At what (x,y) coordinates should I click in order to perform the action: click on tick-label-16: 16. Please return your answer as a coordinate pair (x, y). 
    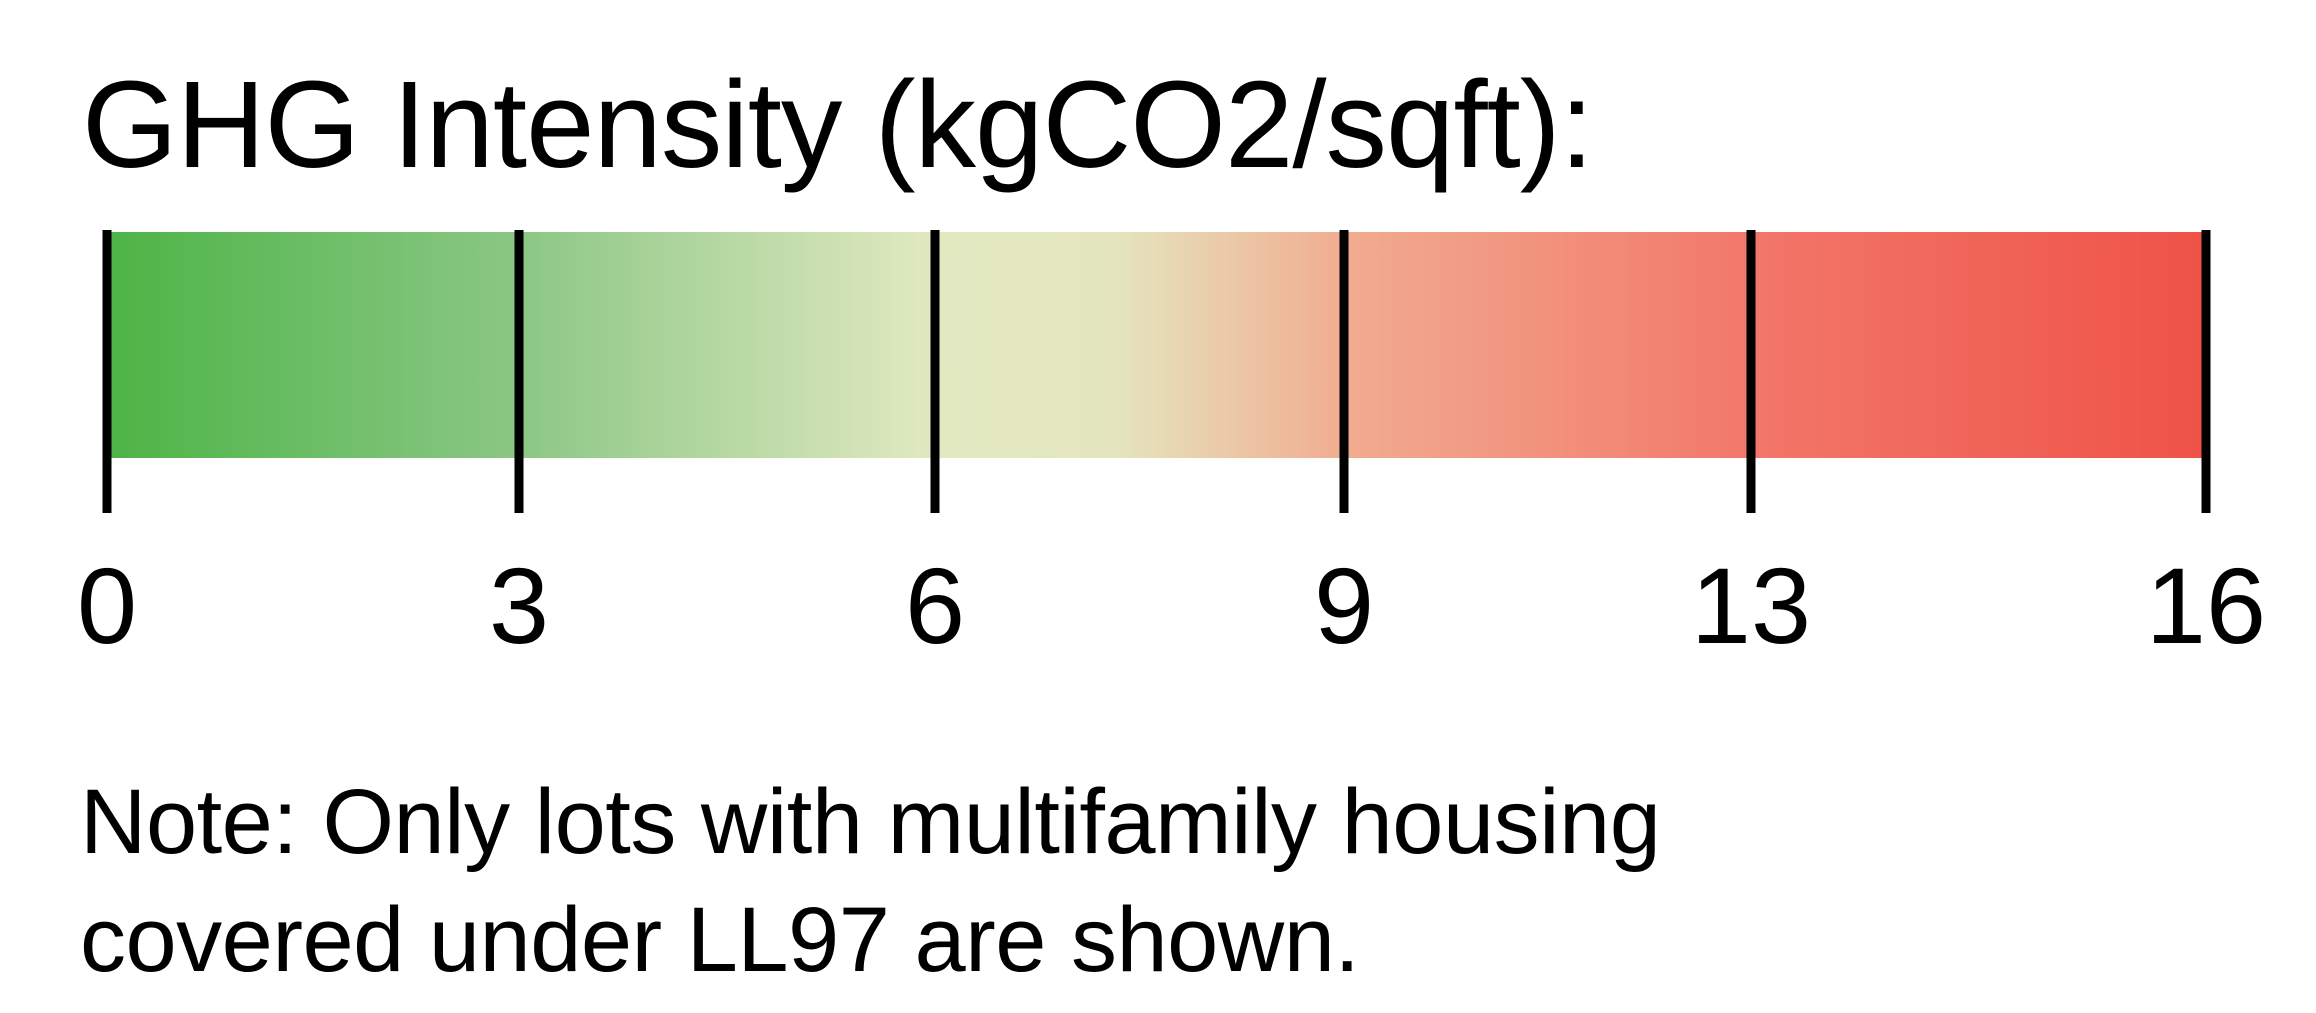
    Looking at the image, I should click on (2206, 605).